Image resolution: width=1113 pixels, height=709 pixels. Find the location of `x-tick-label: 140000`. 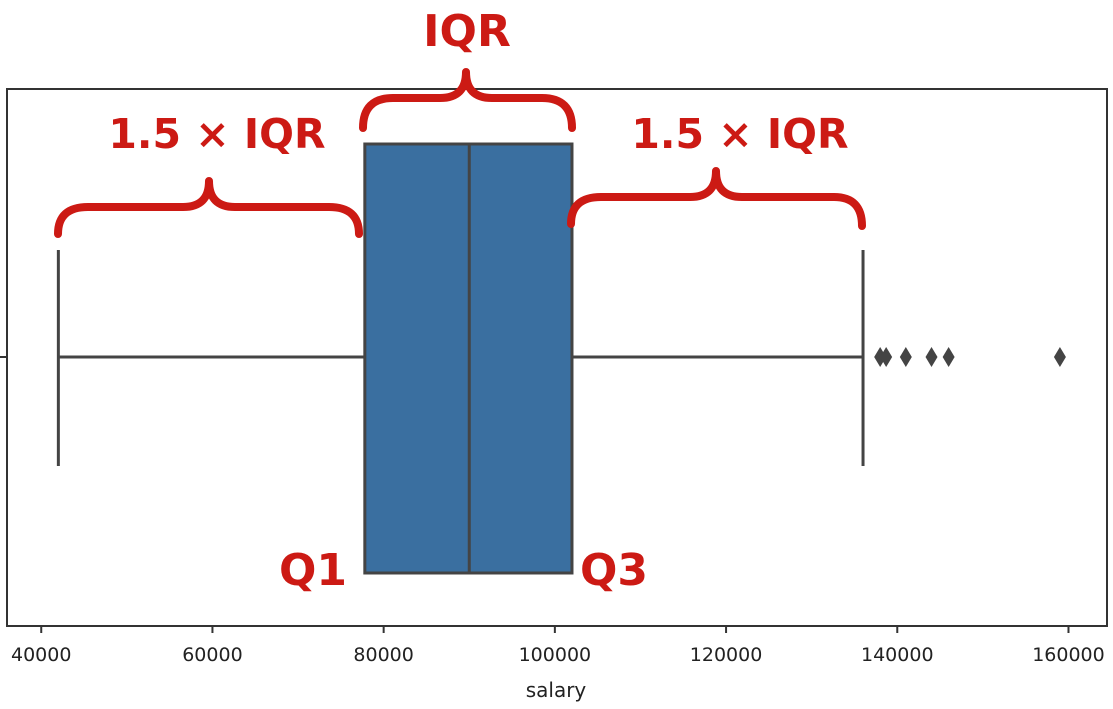

x-tick-label: 140000 is located at coordinates (897, 655).